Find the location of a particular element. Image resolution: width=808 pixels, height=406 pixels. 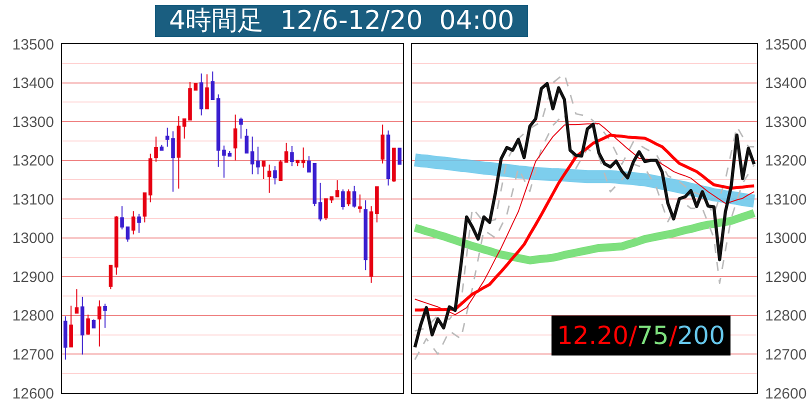

chart-title: 4時間足 12/6-12/20 04:00 is located at coordinates (341, 21).